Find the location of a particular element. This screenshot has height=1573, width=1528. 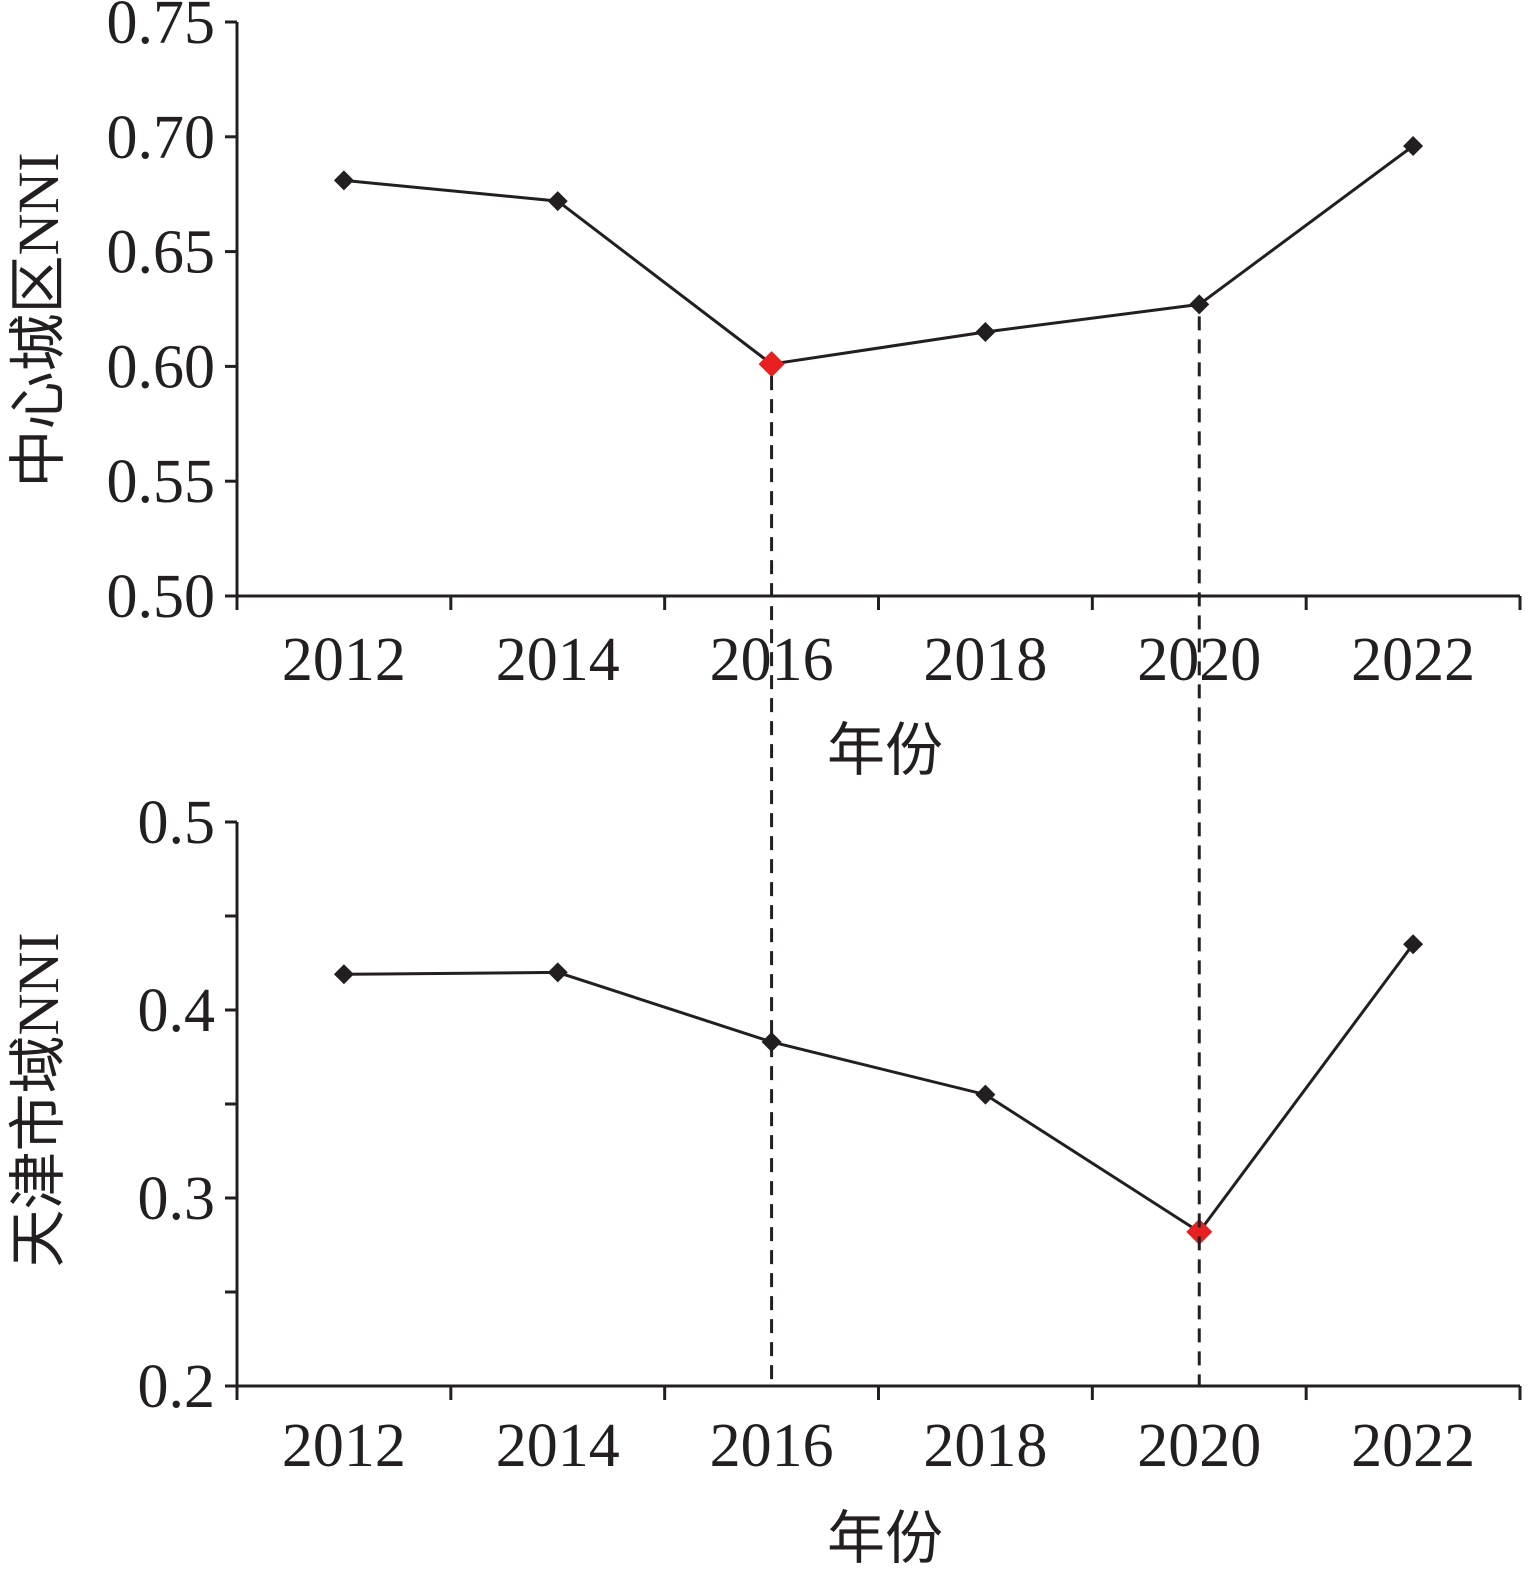

y-tick-label: 0.2 is located at coordinates (177, 1387).